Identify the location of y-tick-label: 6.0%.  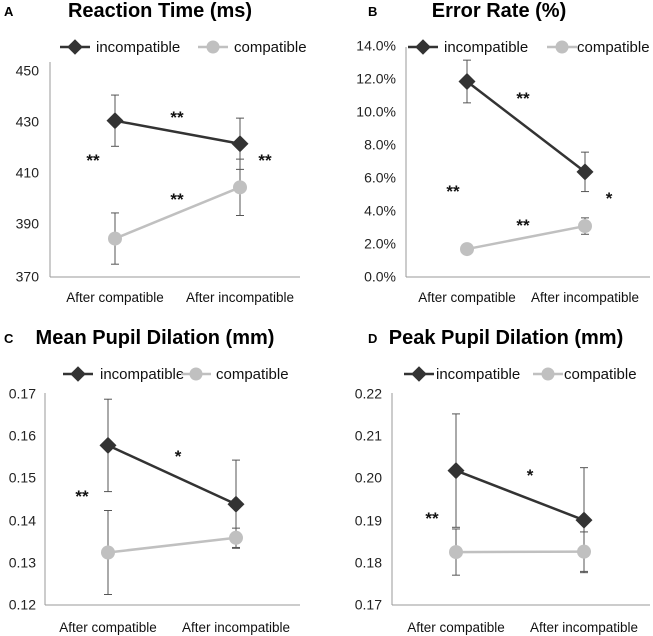
(380, 178).